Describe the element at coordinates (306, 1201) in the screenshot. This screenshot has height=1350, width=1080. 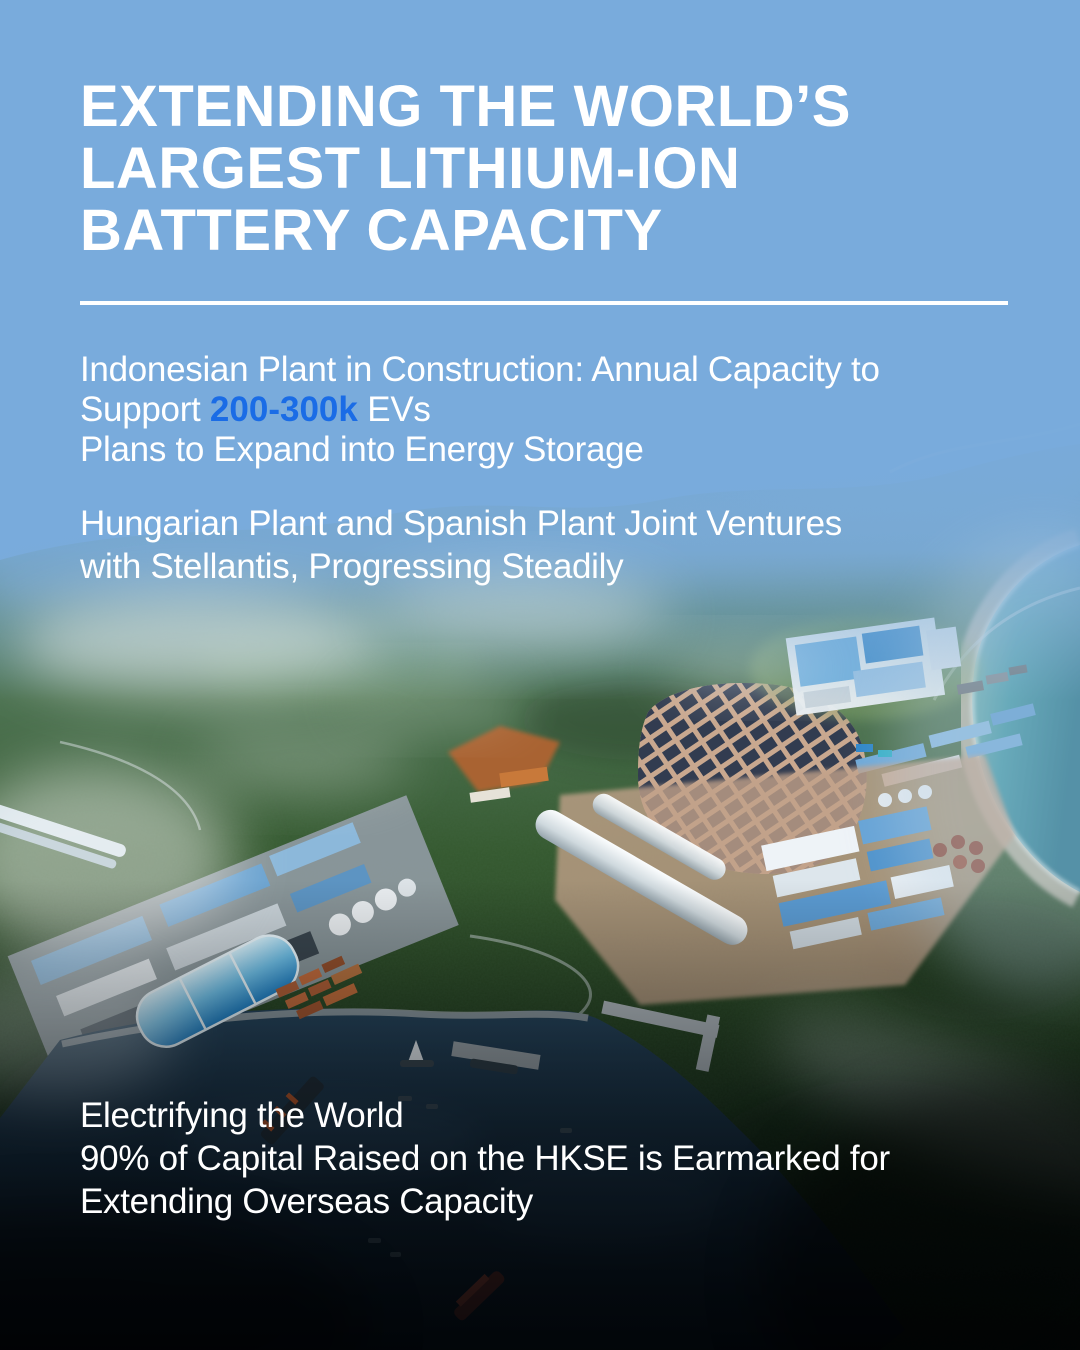
I see `capital-line-3: Extending Overseas Capacity` at that location.